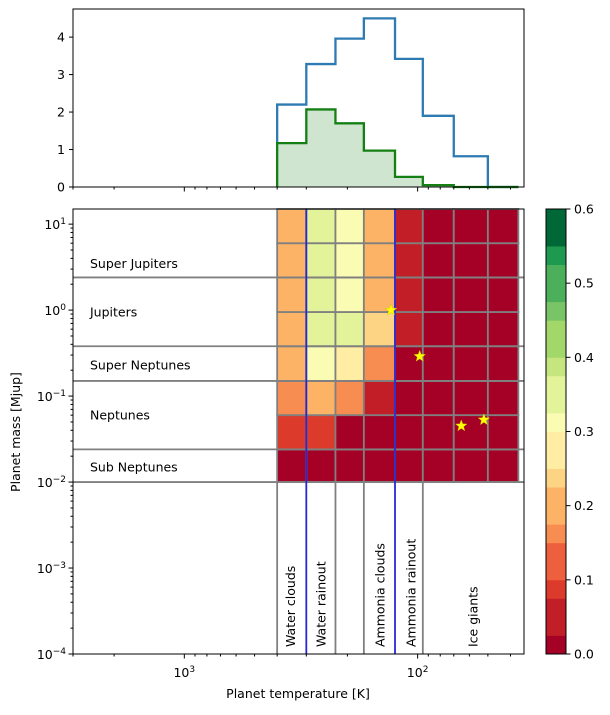  I want to click on histogram-y-tick-label: 3, so click(61, 74).